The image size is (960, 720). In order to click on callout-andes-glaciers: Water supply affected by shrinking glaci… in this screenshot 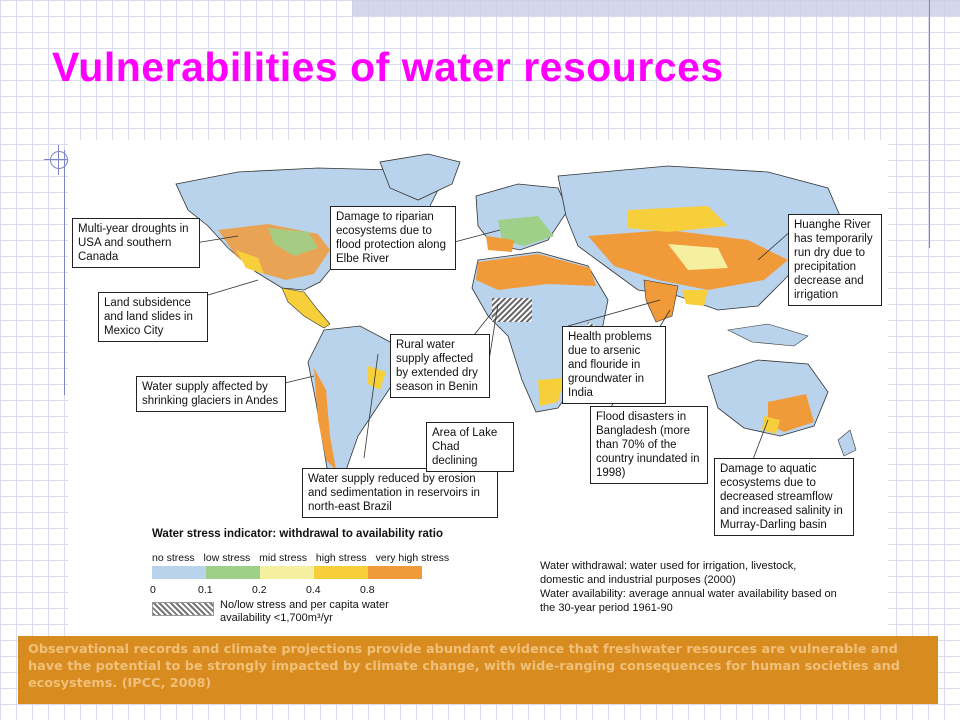, I will do `click(211, 394)`.